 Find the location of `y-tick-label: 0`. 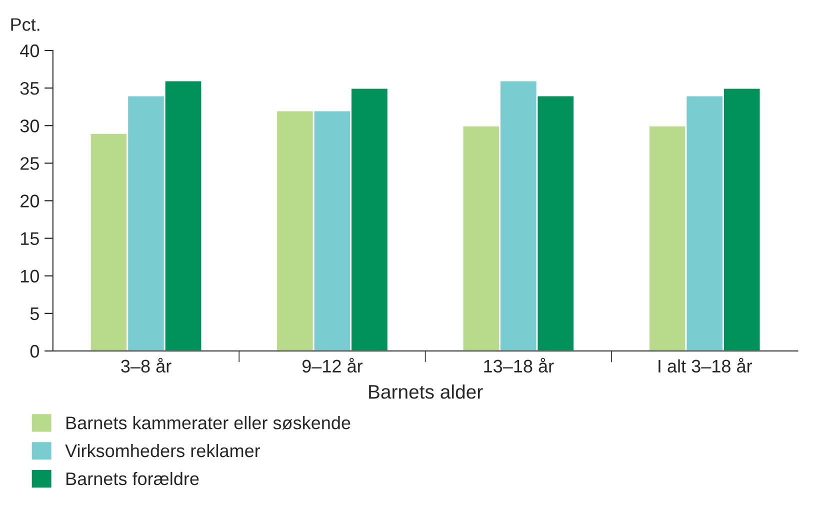

y-tick-label: 0 is located at coordinates (35, 351).